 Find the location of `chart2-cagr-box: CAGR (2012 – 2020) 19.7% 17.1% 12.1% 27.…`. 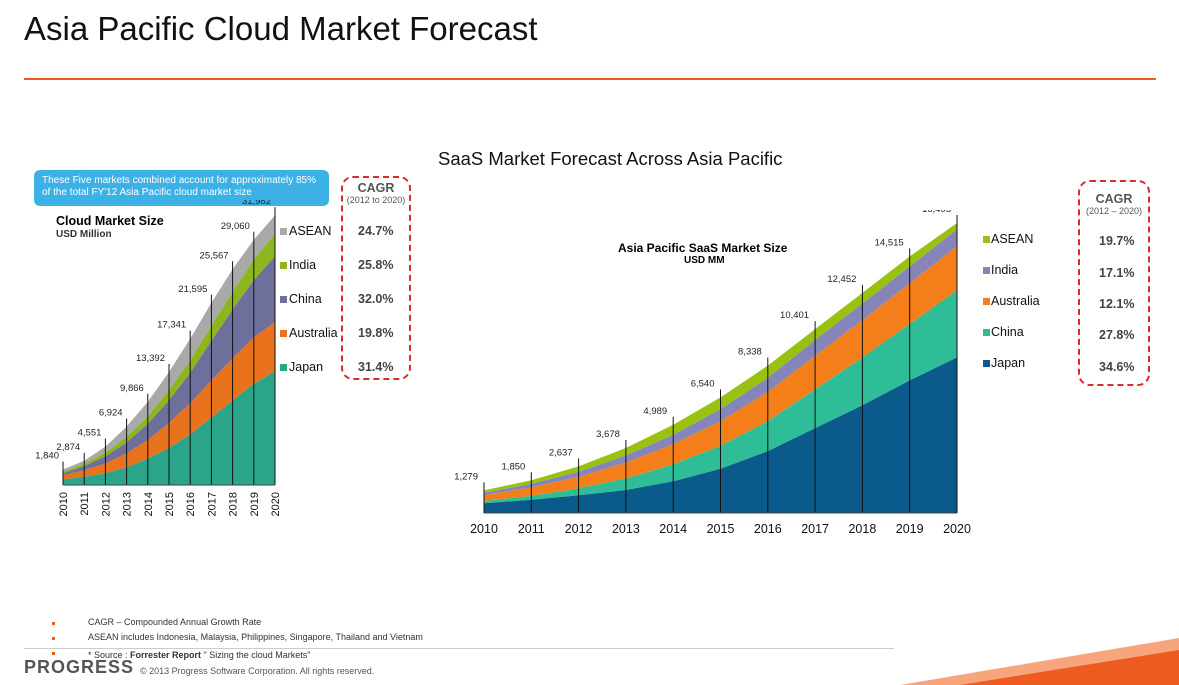

chart2-cagr-box: CAGR (2012 – 2020) 19.7% 17.1% 12.1% 27.… is located at coordinates (1114, 283).